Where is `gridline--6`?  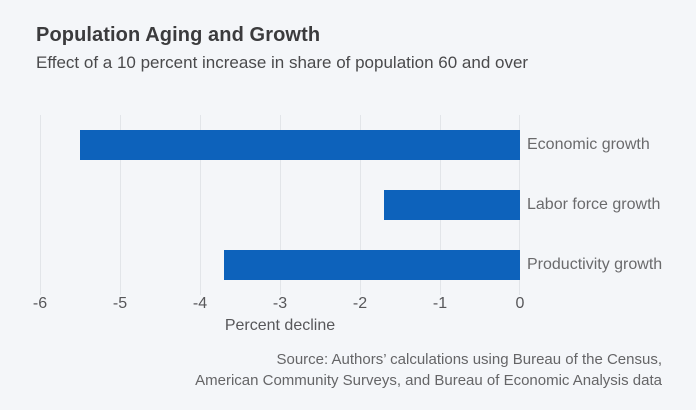 gridline--6 is located at coordinates (40, 205).